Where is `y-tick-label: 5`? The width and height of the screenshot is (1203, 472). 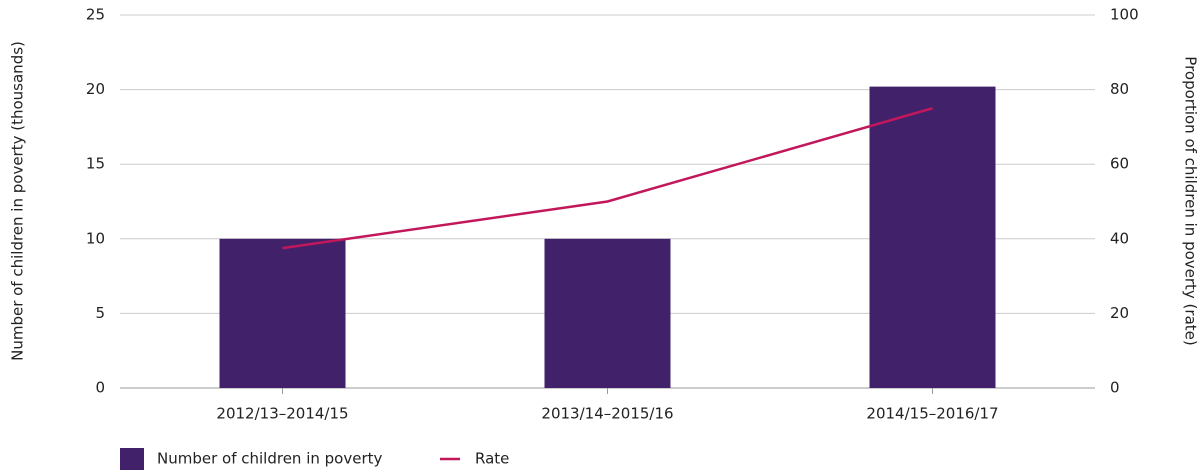
y-tick-label: 5 is located at coordinates (100, 313).